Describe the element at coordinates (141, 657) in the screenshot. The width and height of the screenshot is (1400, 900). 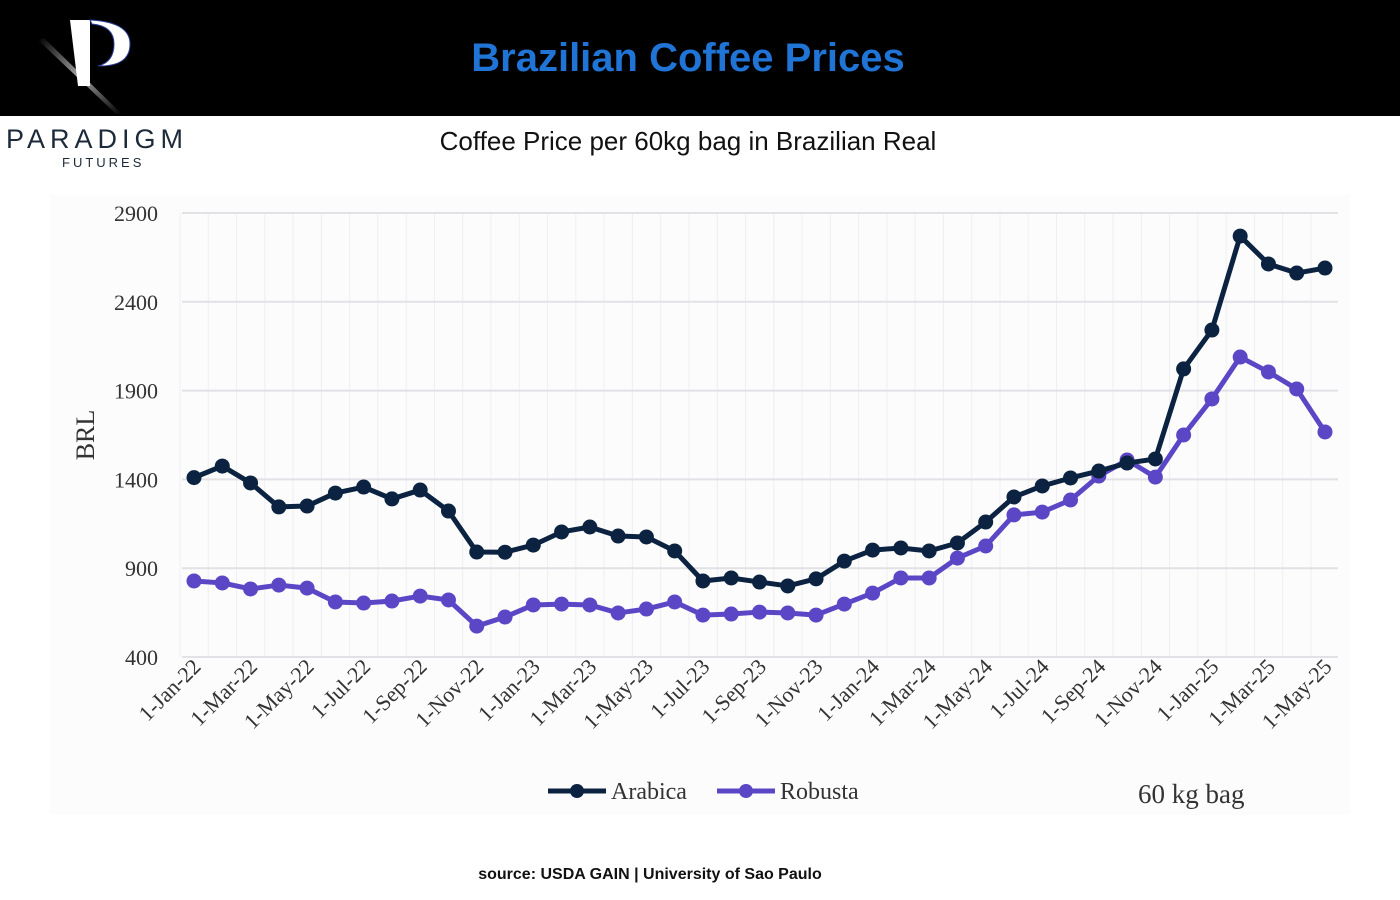
I see `y-tick-label: 400` at that location.